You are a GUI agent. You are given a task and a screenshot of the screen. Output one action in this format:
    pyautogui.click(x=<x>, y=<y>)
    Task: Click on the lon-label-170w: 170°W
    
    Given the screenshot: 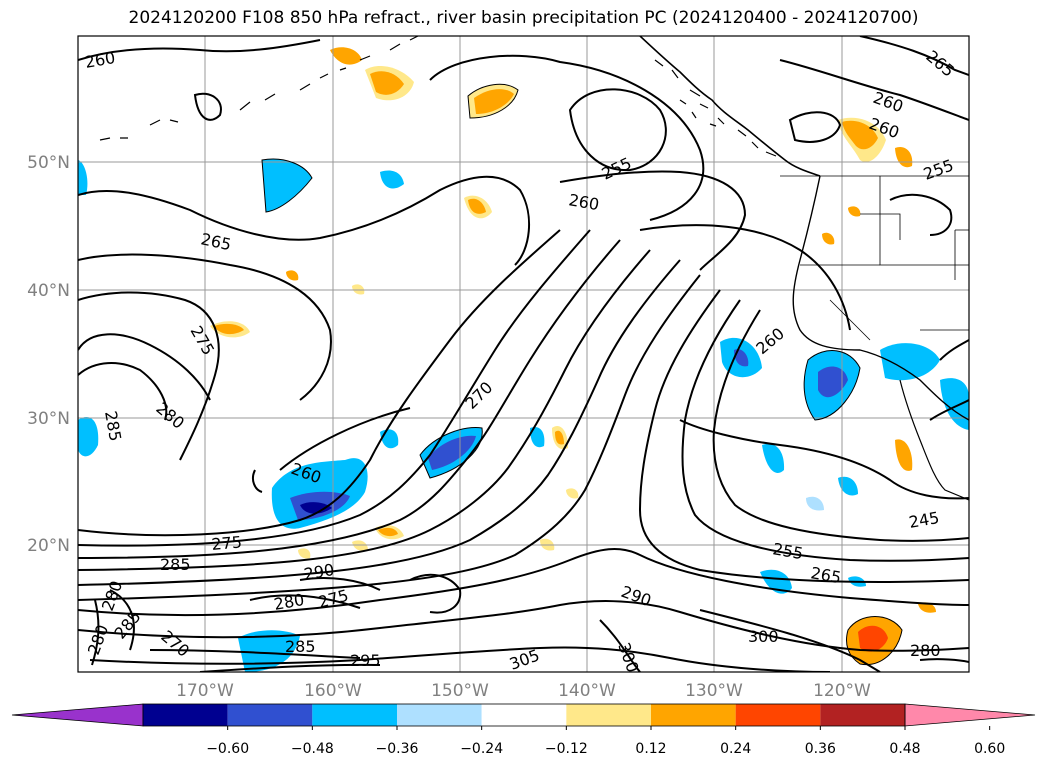 What is the action you would take?
    pyautogui.click(x=205, y=691)
    